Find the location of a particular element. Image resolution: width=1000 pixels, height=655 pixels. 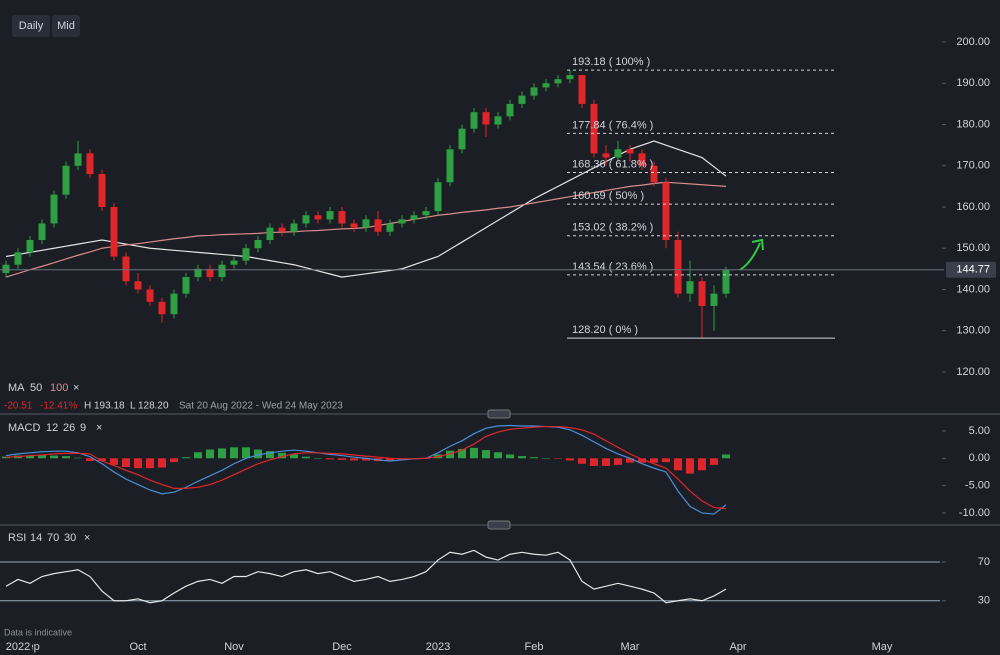

fib-label: 153.02 ( 38.2% ) is located at coordinates (612, 228).